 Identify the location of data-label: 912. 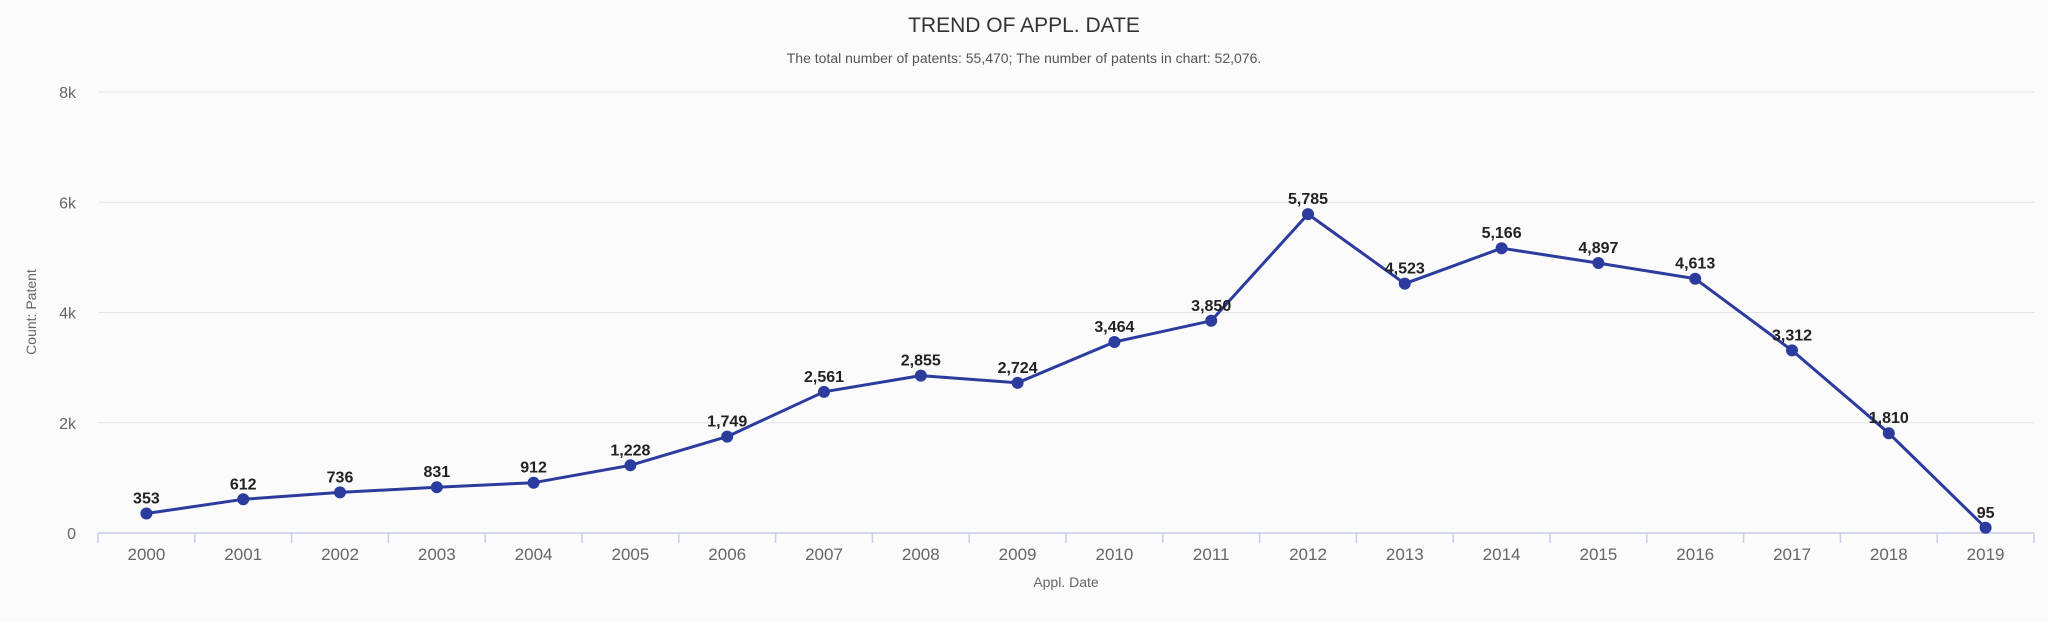
(533, 468).